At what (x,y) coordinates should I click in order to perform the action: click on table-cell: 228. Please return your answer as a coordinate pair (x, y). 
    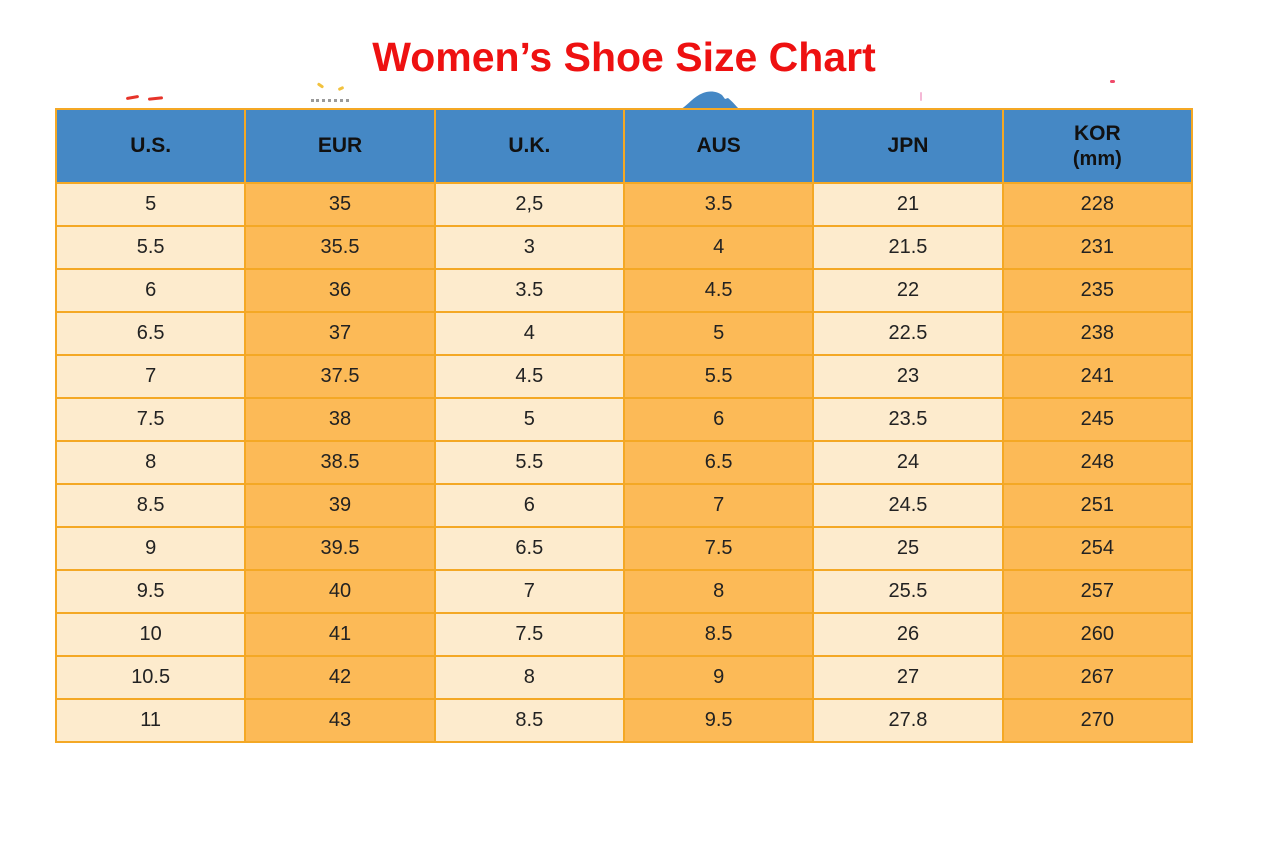
    Looking at the image, I should click on (1097, 204).